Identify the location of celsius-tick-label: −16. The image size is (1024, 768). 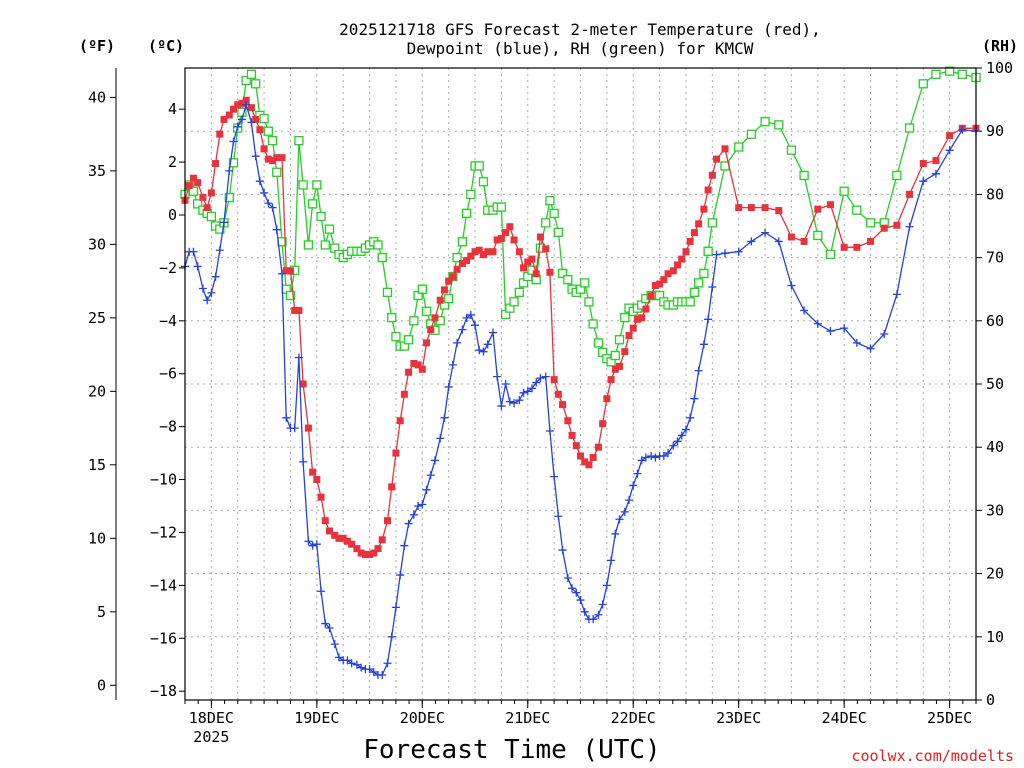
(163, 638).